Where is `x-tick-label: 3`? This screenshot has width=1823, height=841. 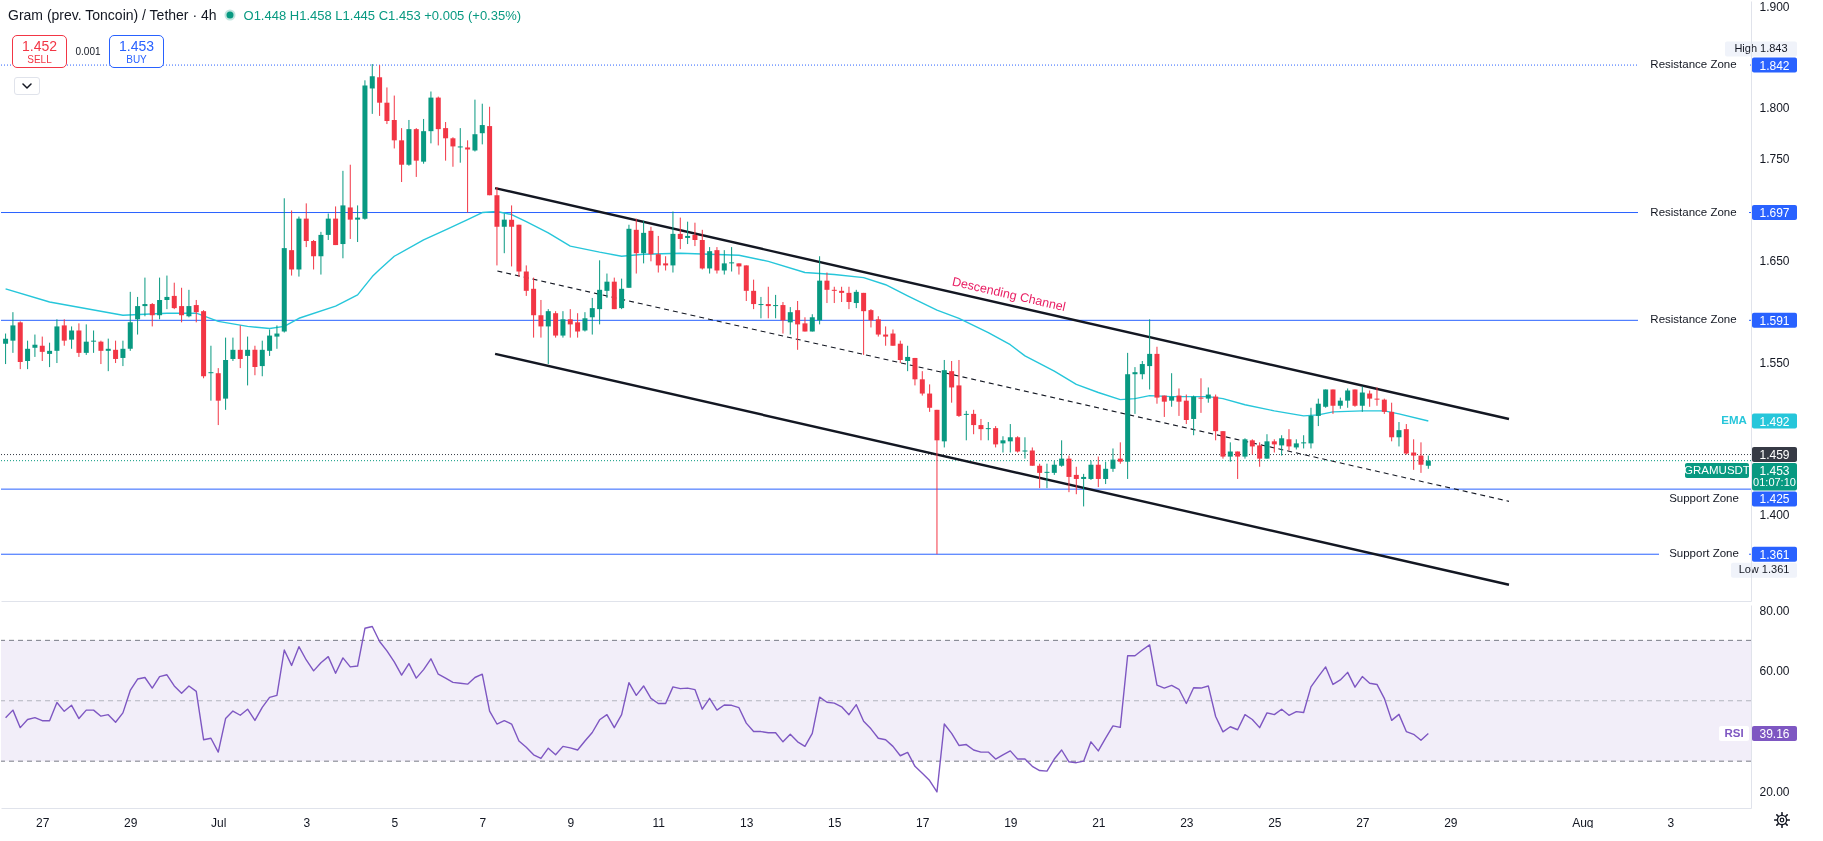 x-tick-label: 3 is located at coordinates (1671, 822).